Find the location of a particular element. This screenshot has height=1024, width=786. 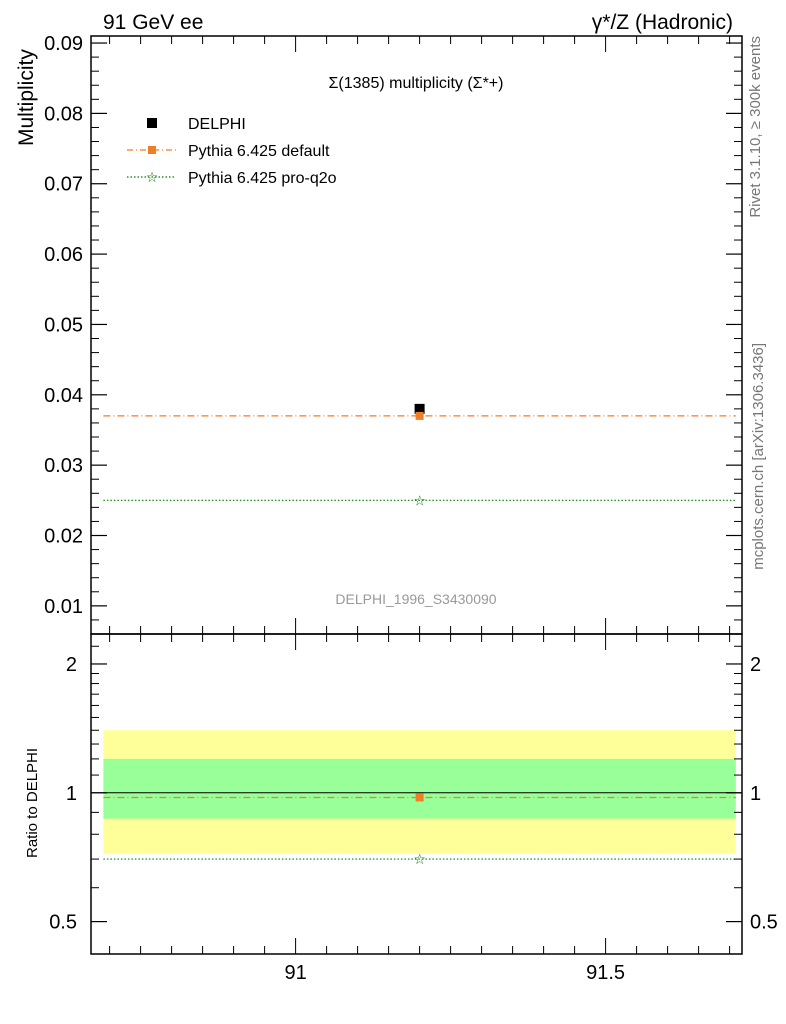

analysis-label: DELPHI_1996_S3430090 is located at coordinates (415, 599).